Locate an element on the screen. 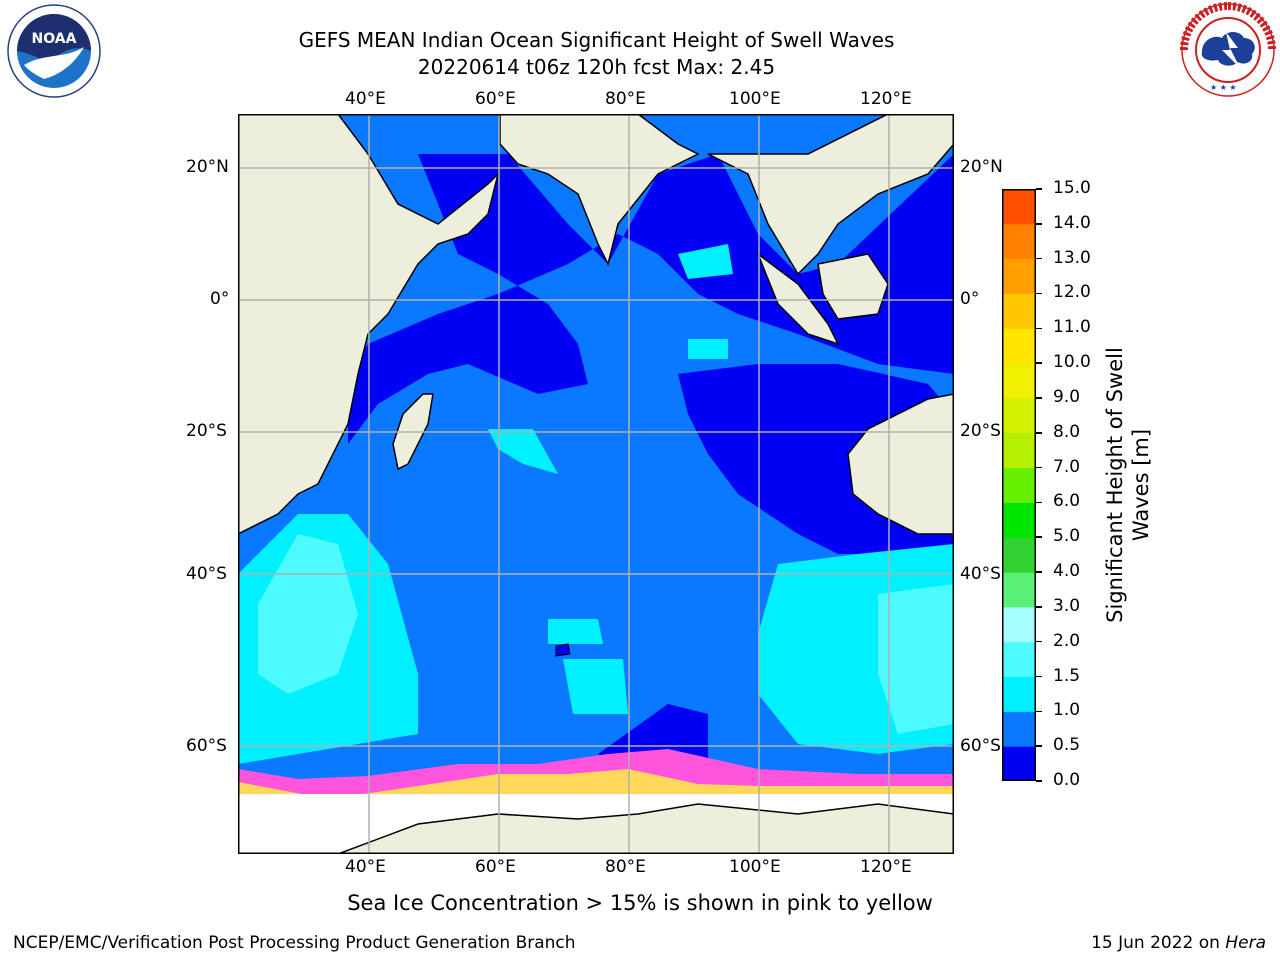 The image size is (1280, 960). lat-label-right-20n: 20°N is located at coordinates (981, 167).